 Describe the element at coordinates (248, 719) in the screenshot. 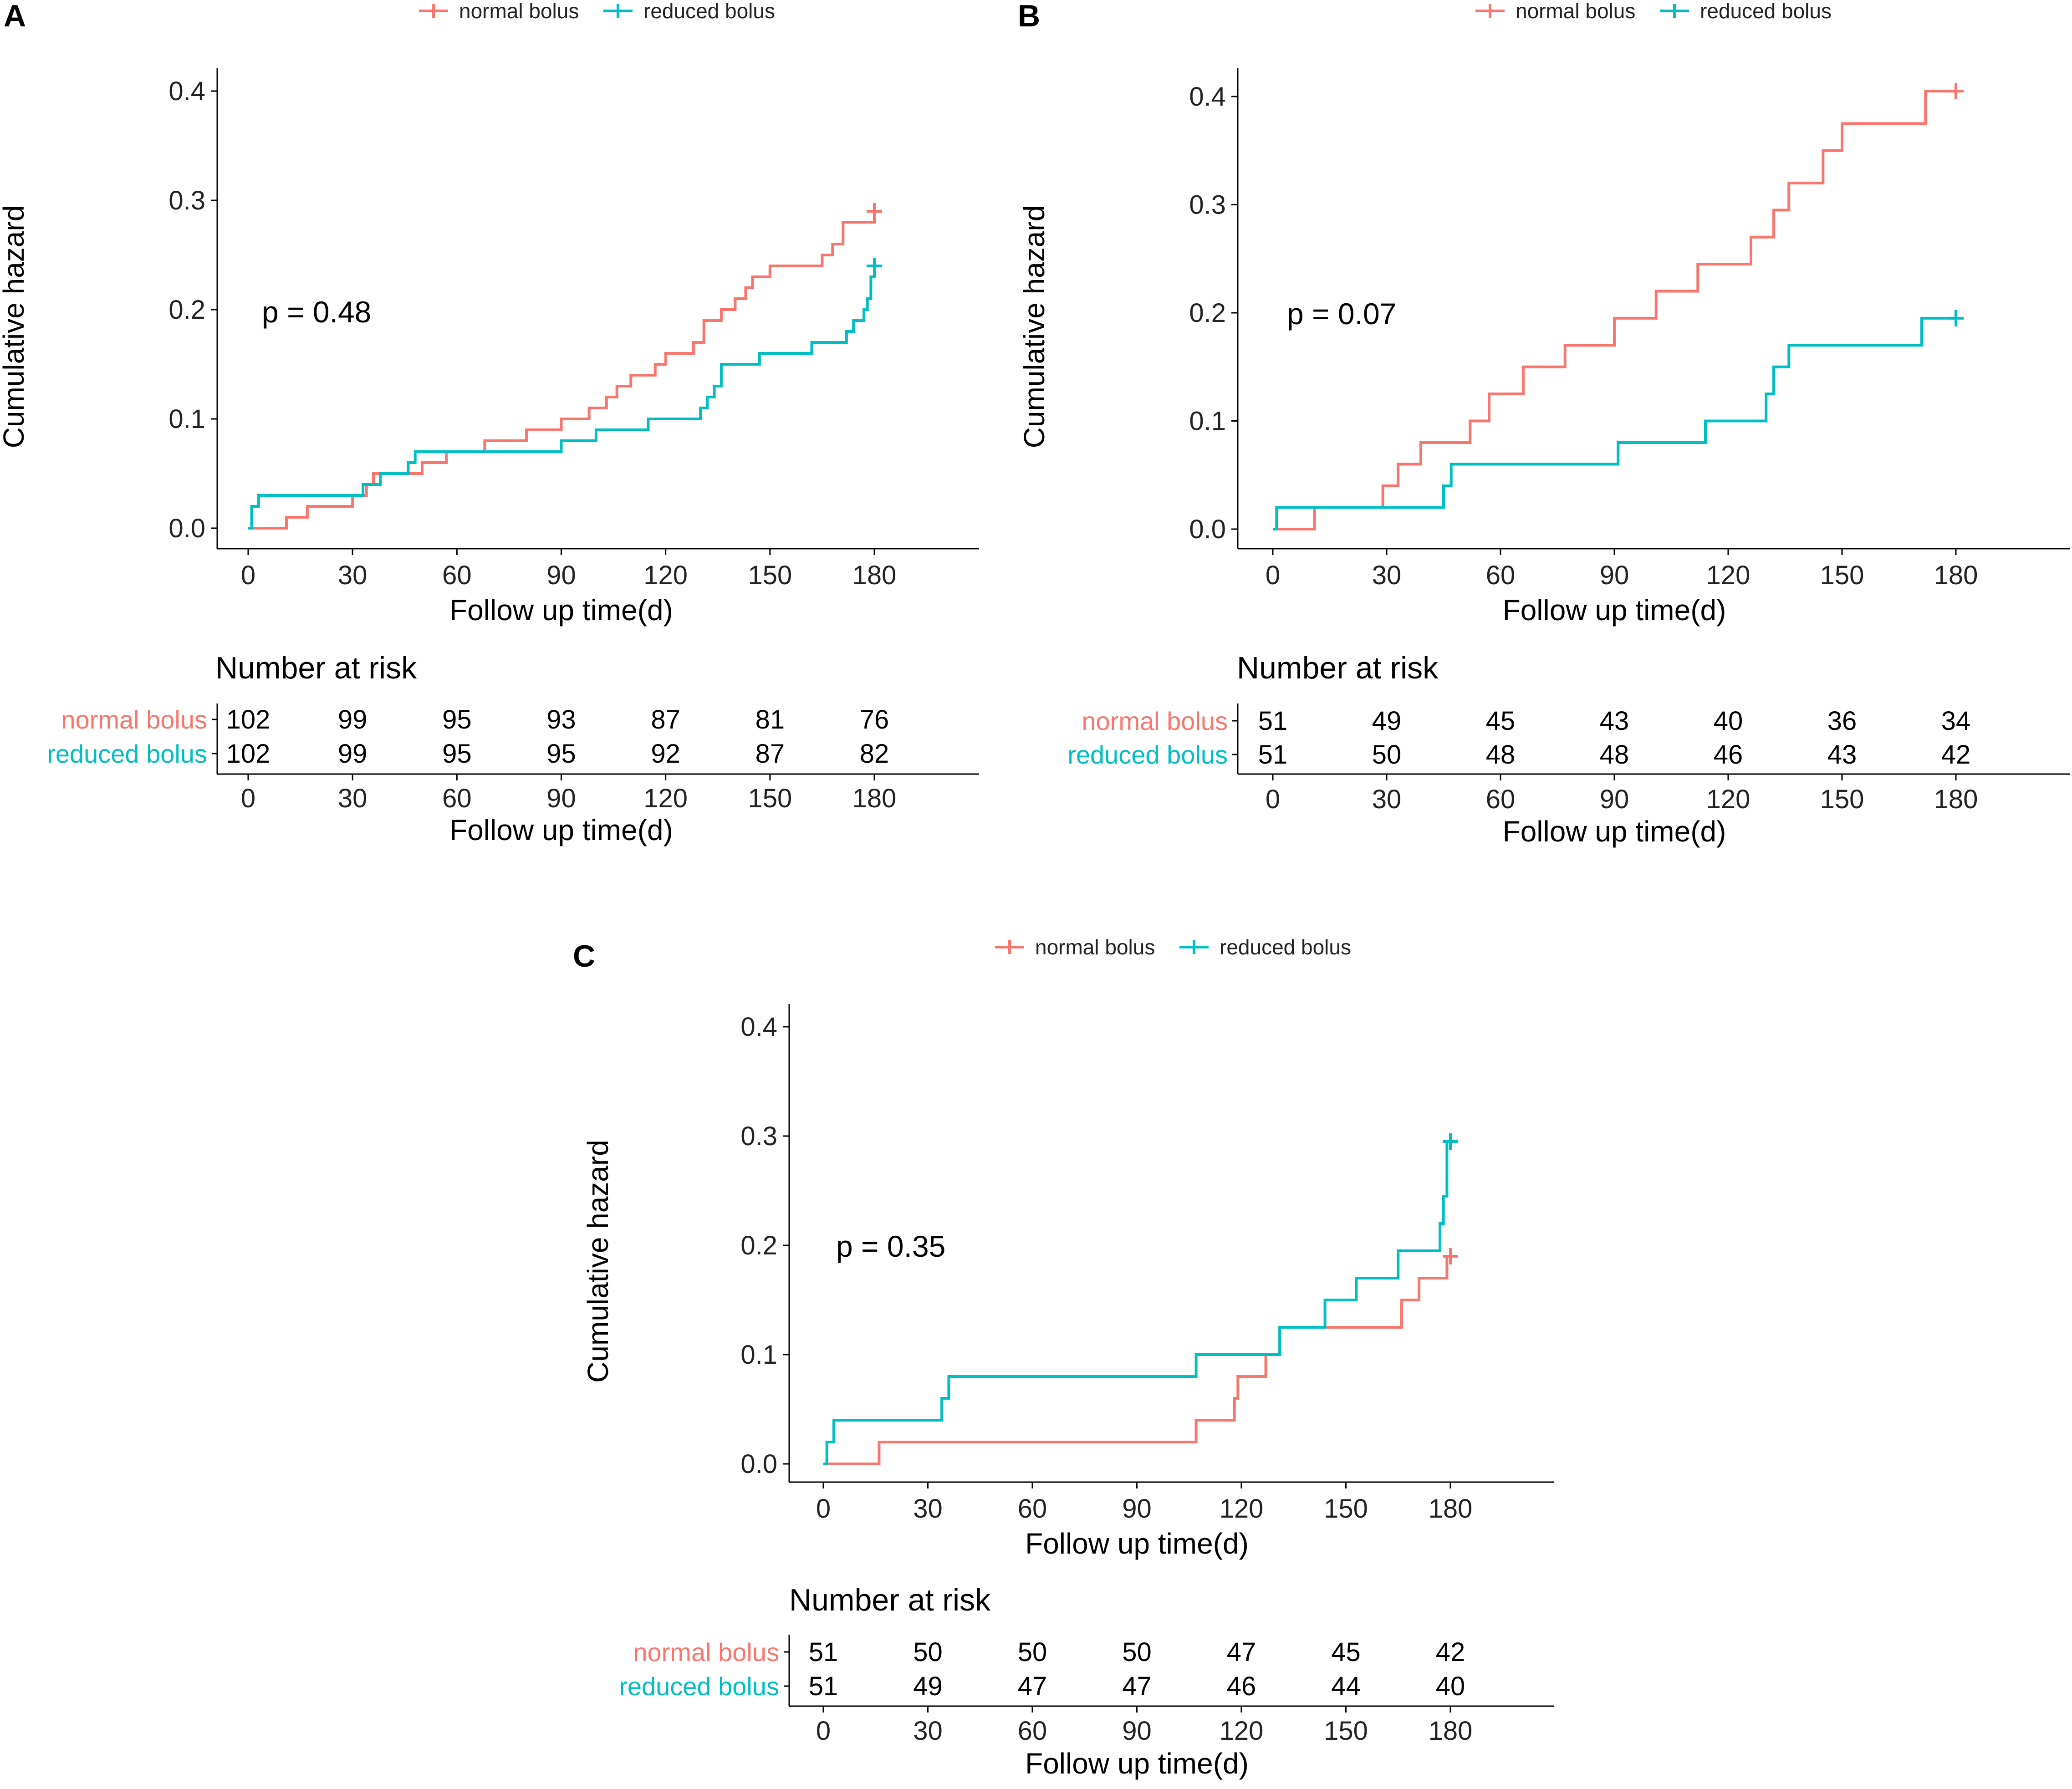

I see `risk-count-normal: 102` at that location.